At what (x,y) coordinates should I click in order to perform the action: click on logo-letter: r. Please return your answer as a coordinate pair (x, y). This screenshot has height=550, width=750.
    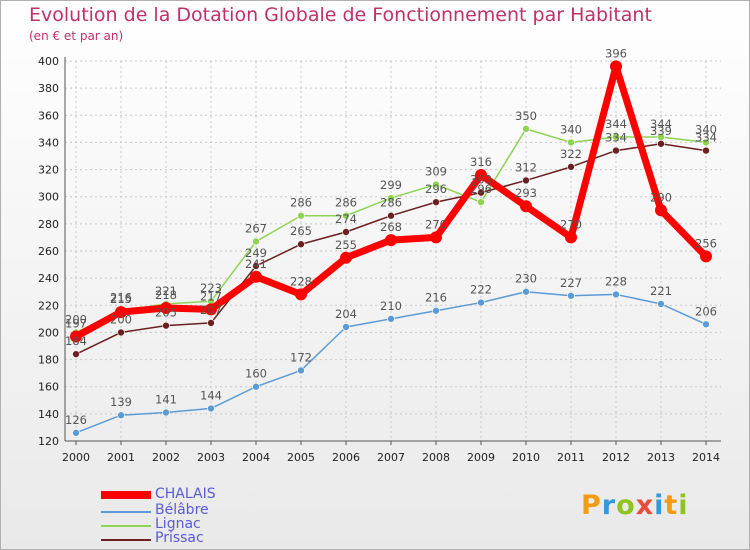
    Looking at the image, I should click on (609, 505).